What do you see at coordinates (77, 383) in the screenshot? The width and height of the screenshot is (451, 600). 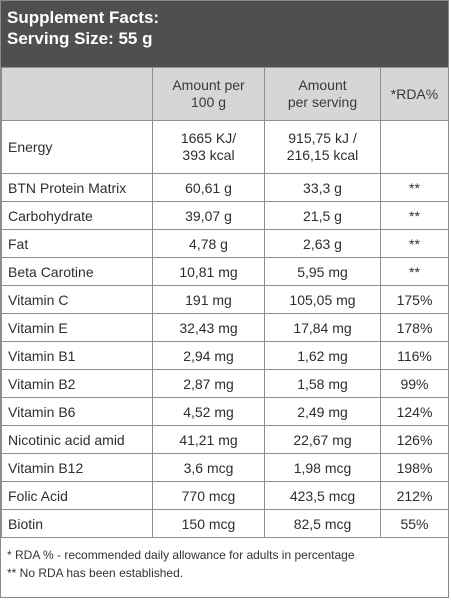 I see `nutrient-name: Vitamin B2` at bounding box center [77, 383].